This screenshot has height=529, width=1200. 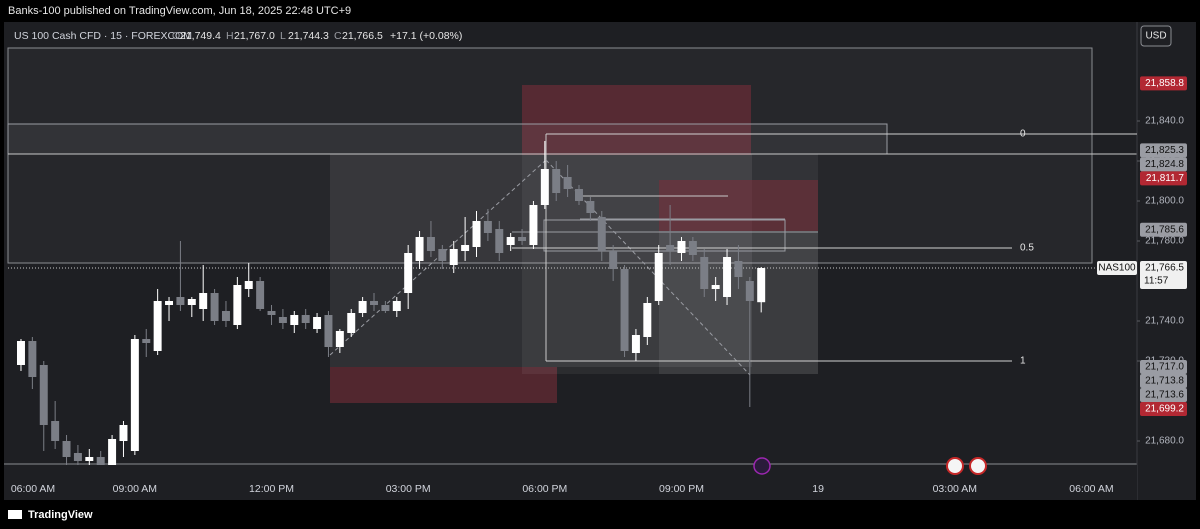 What do you see at coordinates (283, 36) in the screenshot?
I see `legend-ohlc-letter: L` at bounding box center [283, 36].